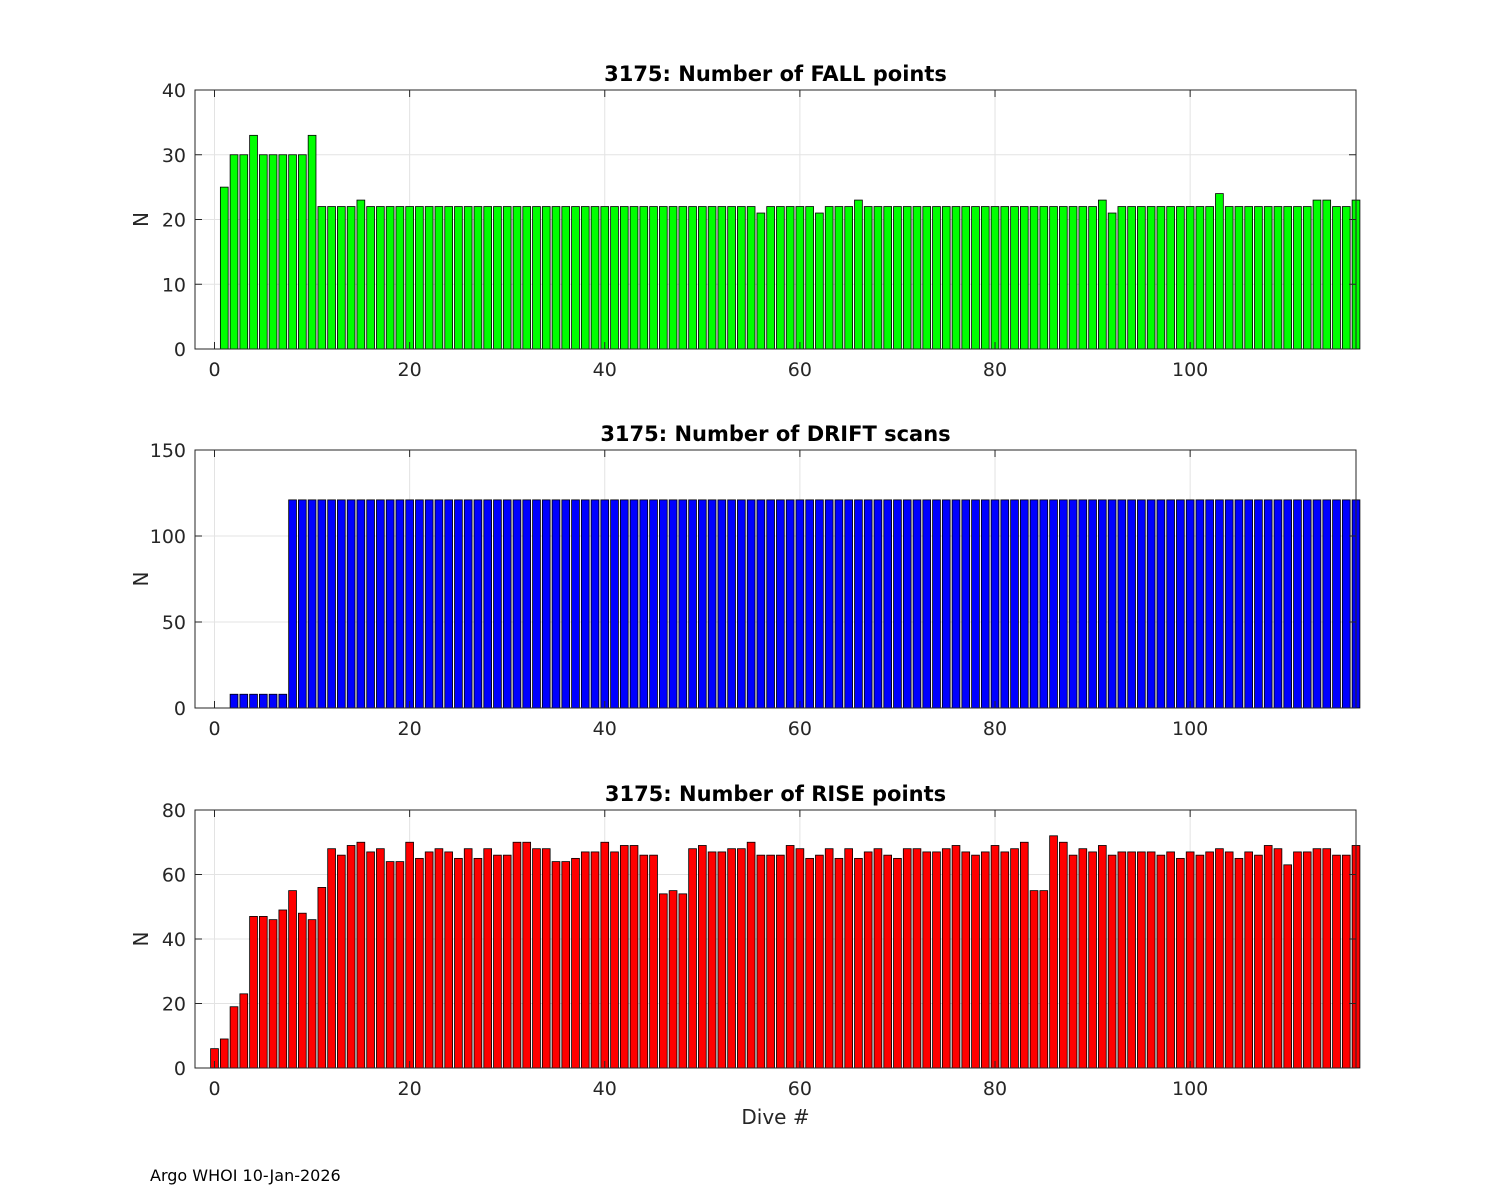 Image resolution: width=1500 pixels, height=1200 pixels. I want to click on rise-xtick-label: 80, so click(995, 1089).